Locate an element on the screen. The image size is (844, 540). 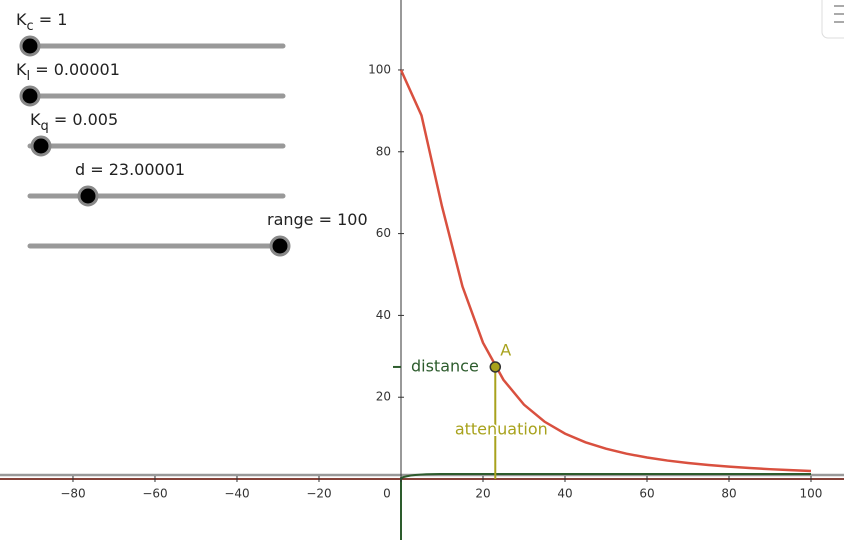
slider-subscript: c is located at coordinates (30, 26).